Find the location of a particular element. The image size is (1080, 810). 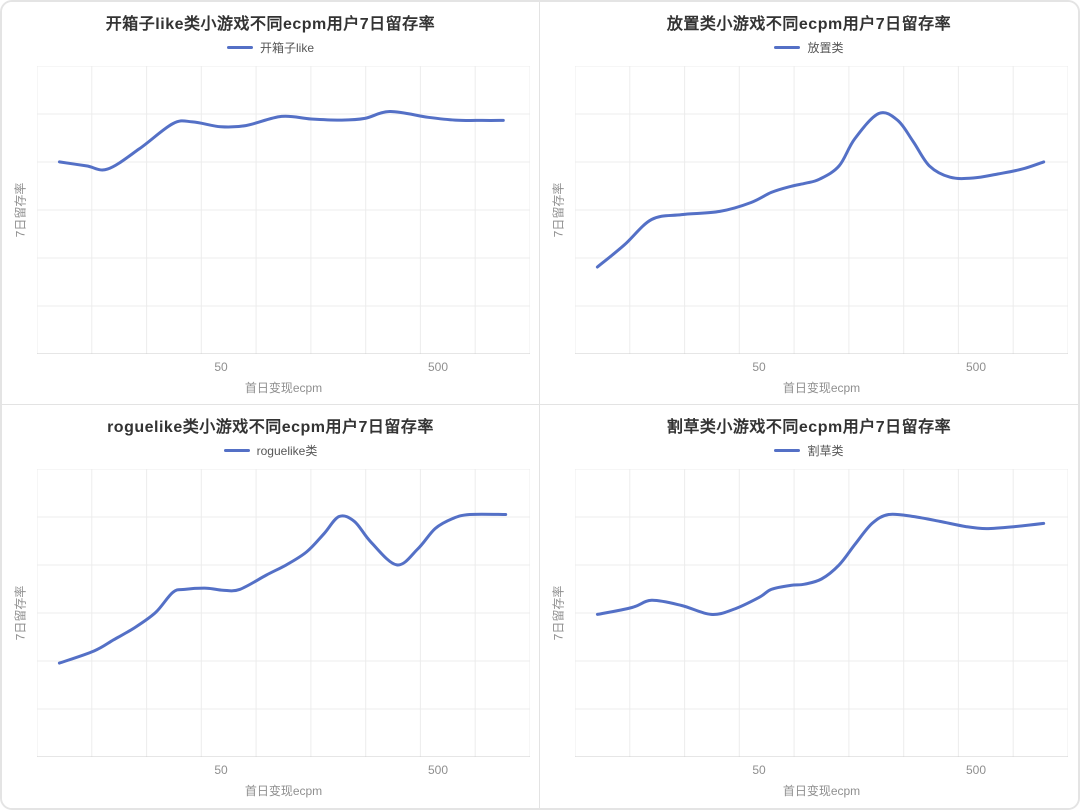

legend-label: 割草类 is located at coordinates (825, 450).